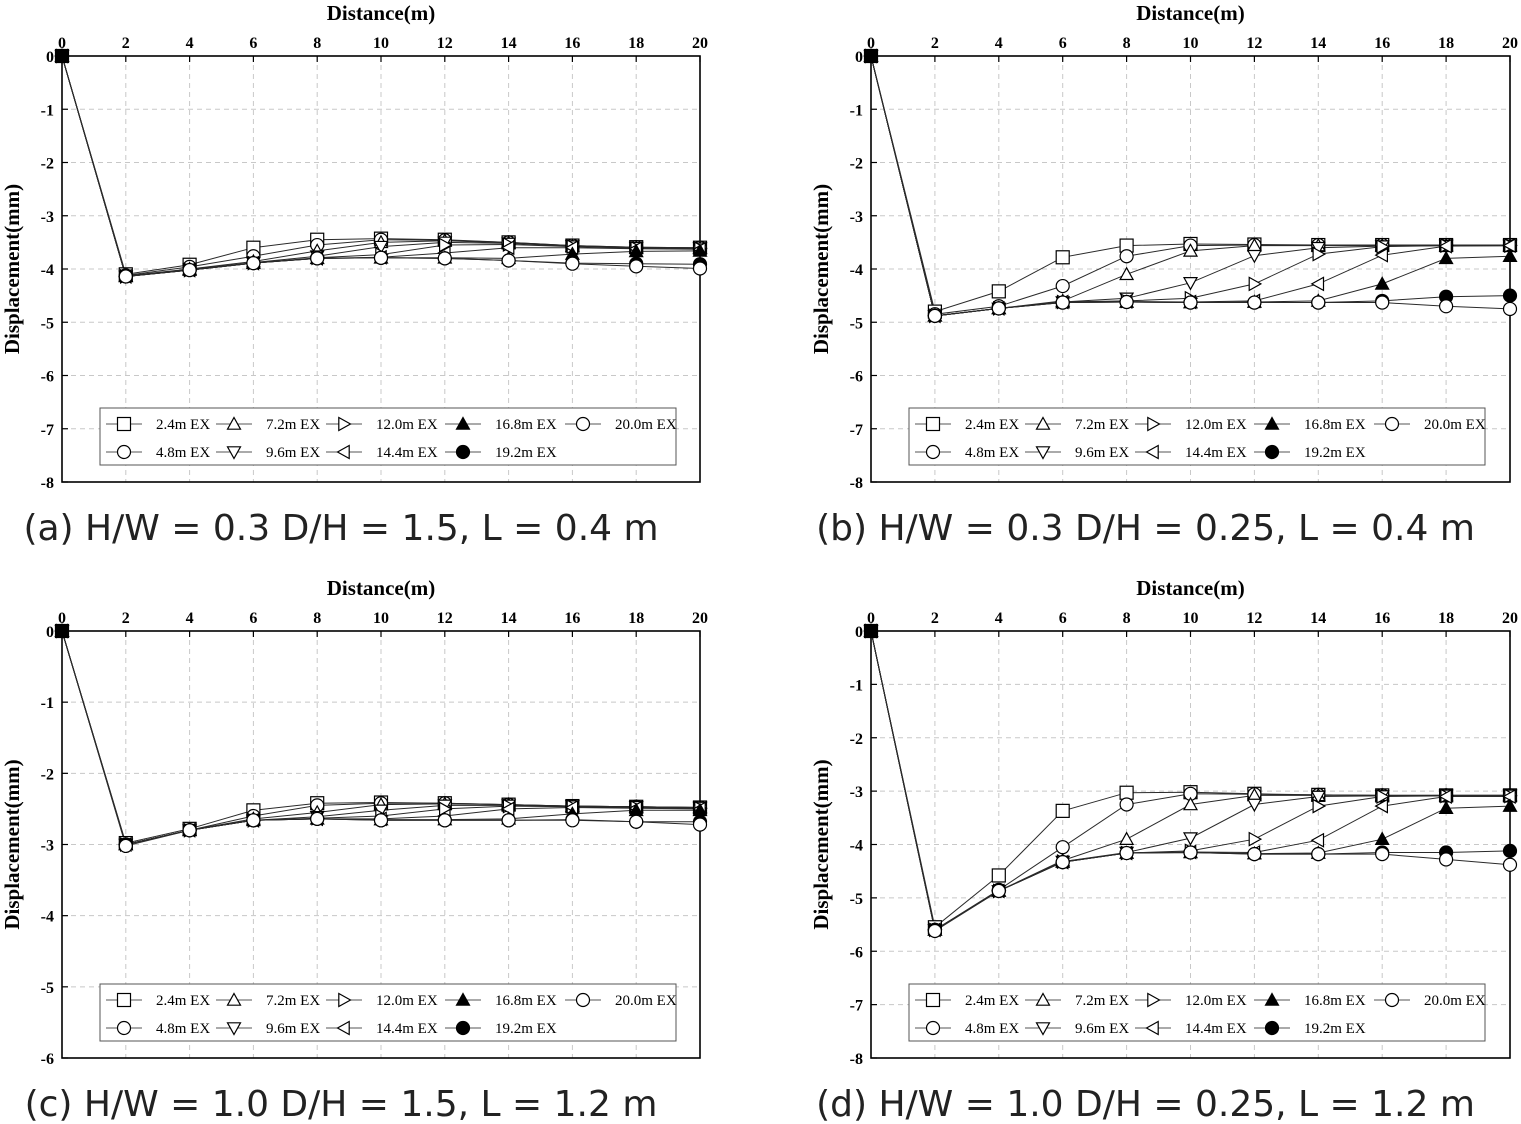 The image size is (1521, 1124). What do you see at coordinates (50, 632) in the screenshot?
I see `y-tick-label: 0` at bounding box center [50, 632].